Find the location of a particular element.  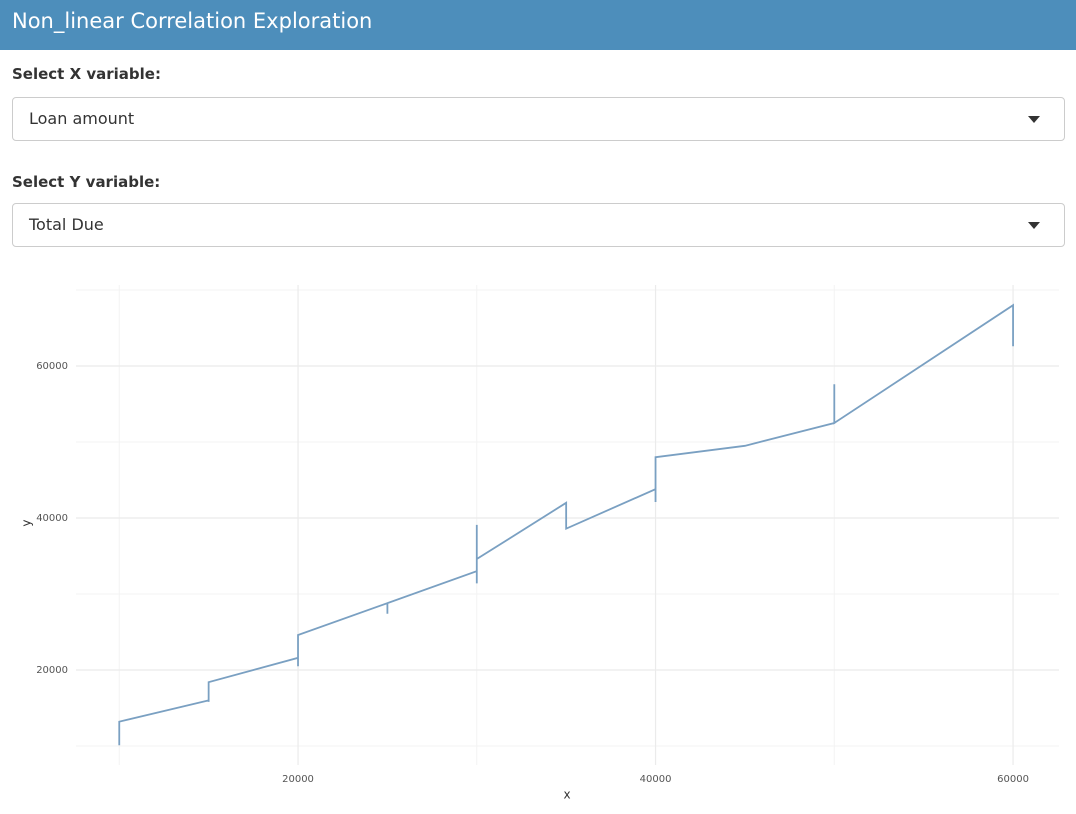

x-tick-label: 60000 is located at coordinates (1013, 779).